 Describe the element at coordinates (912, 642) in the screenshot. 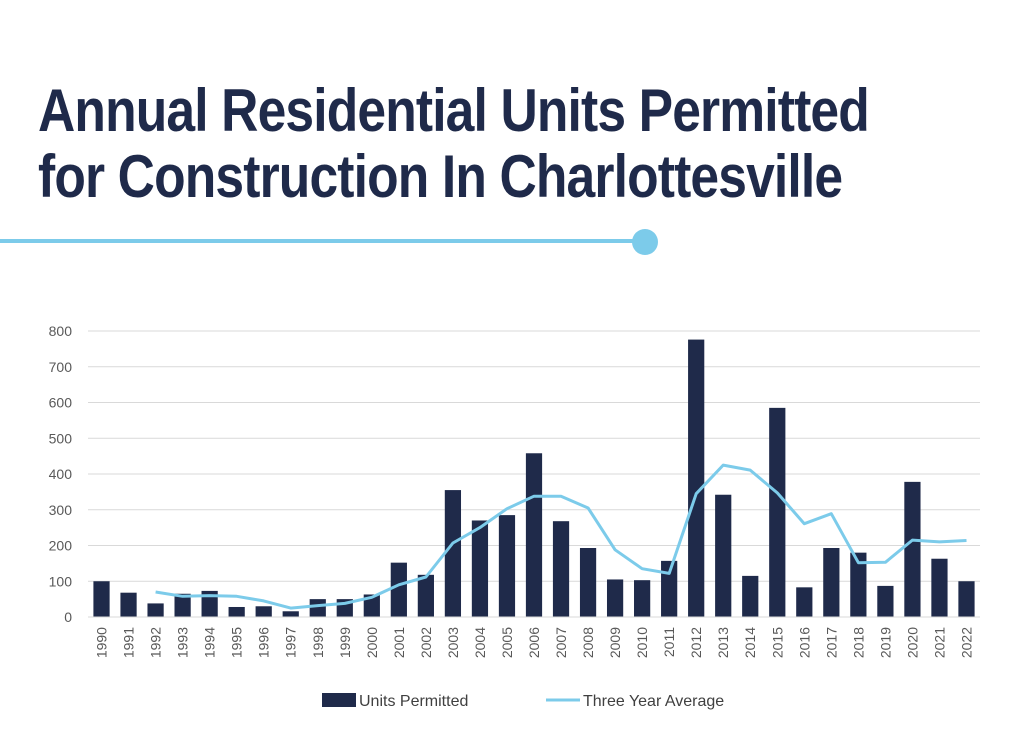

I see `x-tick-label: 2020` at that location.